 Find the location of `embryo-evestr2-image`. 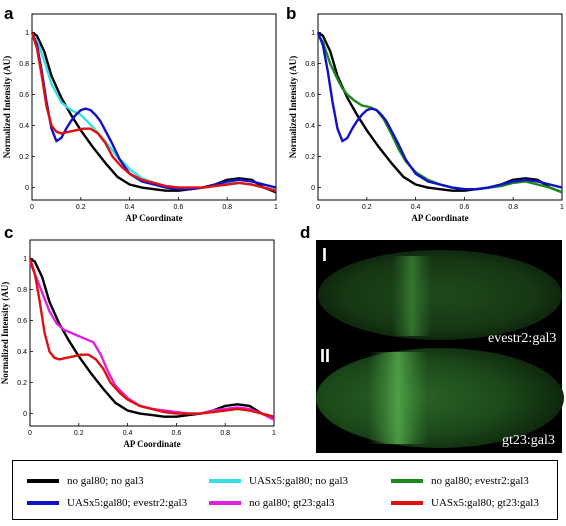

embryo-evestr2-image is located at coordinates (440, 295).